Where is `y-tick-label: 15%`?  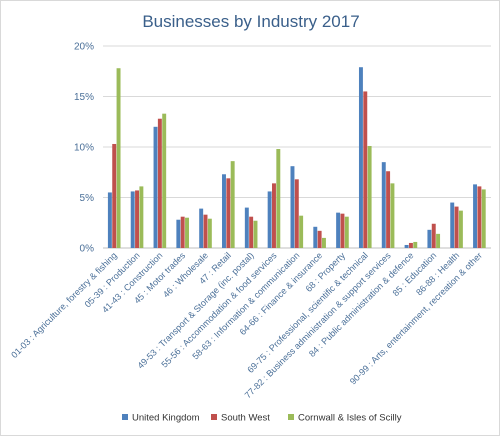
y-tick-label: 15% is located at coordinates (84, 97).